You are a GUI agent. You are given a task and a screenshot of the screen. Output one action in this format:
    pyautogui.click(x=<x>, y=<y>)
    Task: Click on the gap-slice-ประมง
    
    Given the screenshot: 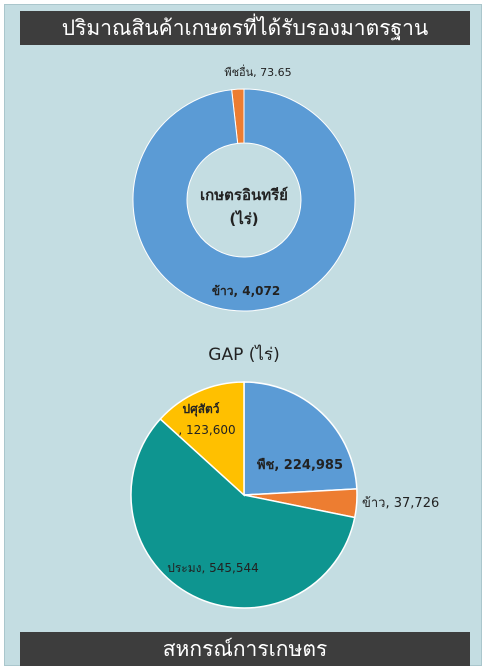 What is the action you would take?
    pyautogui.click(x=243, y=513)
    